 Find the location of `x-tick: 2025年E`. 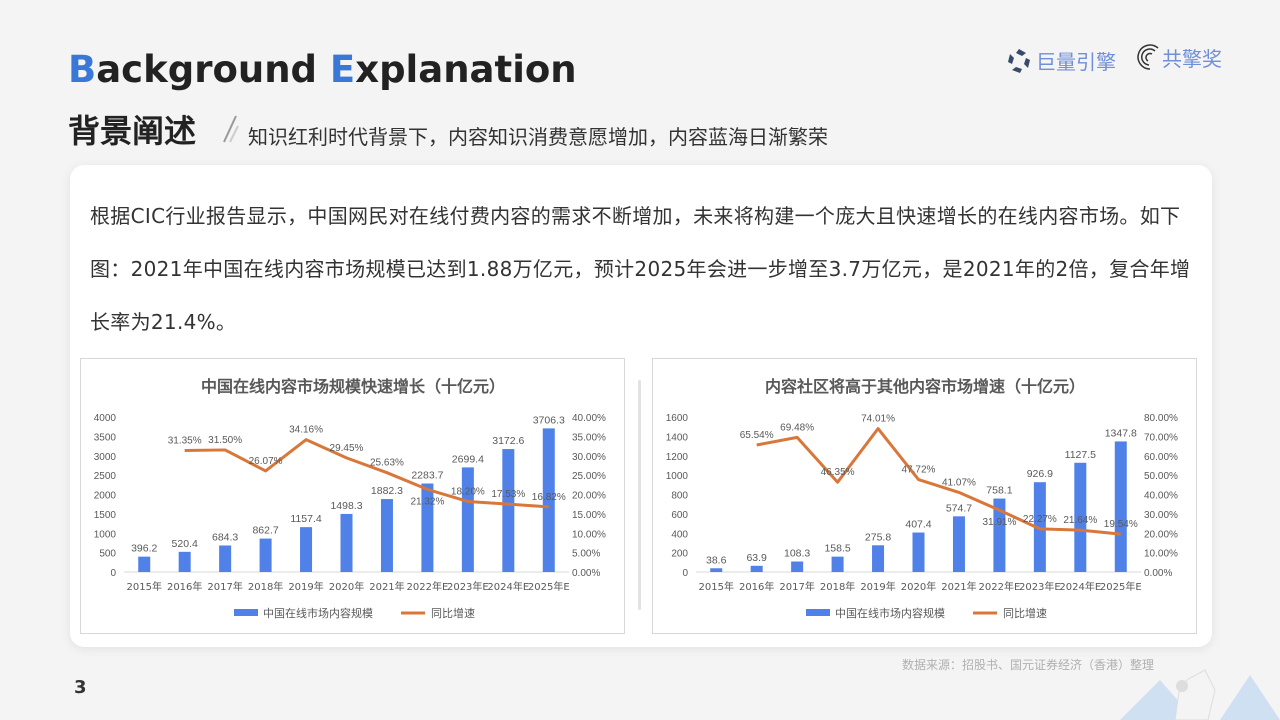

x-tick: 2025年E is located at coordinates (1121, 586).